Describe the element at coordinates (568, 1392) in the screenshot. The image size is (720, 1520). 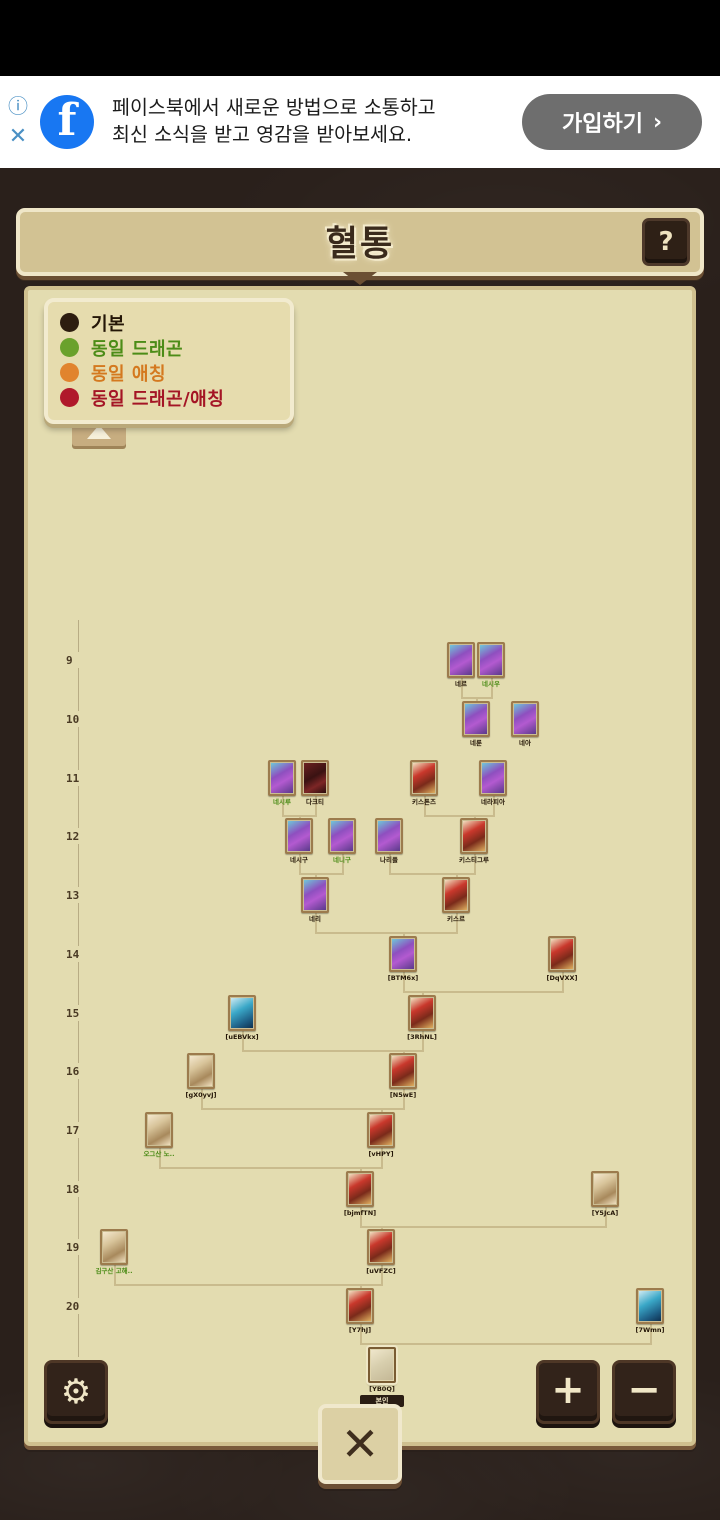
I see `zoom-in-button: +` at that location.